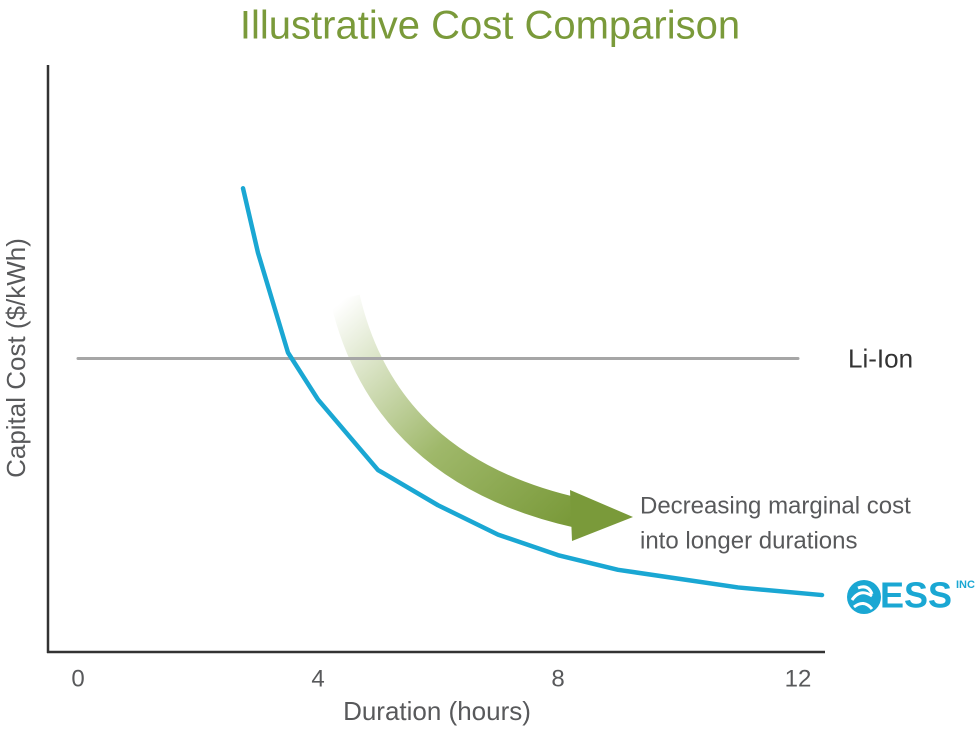 The width and height of the screenshot is (980, 730). What do you see at coordinates (601, 515) in the screenshot?
I see `annotation-arrowhead` at bounding box center [601, 515].